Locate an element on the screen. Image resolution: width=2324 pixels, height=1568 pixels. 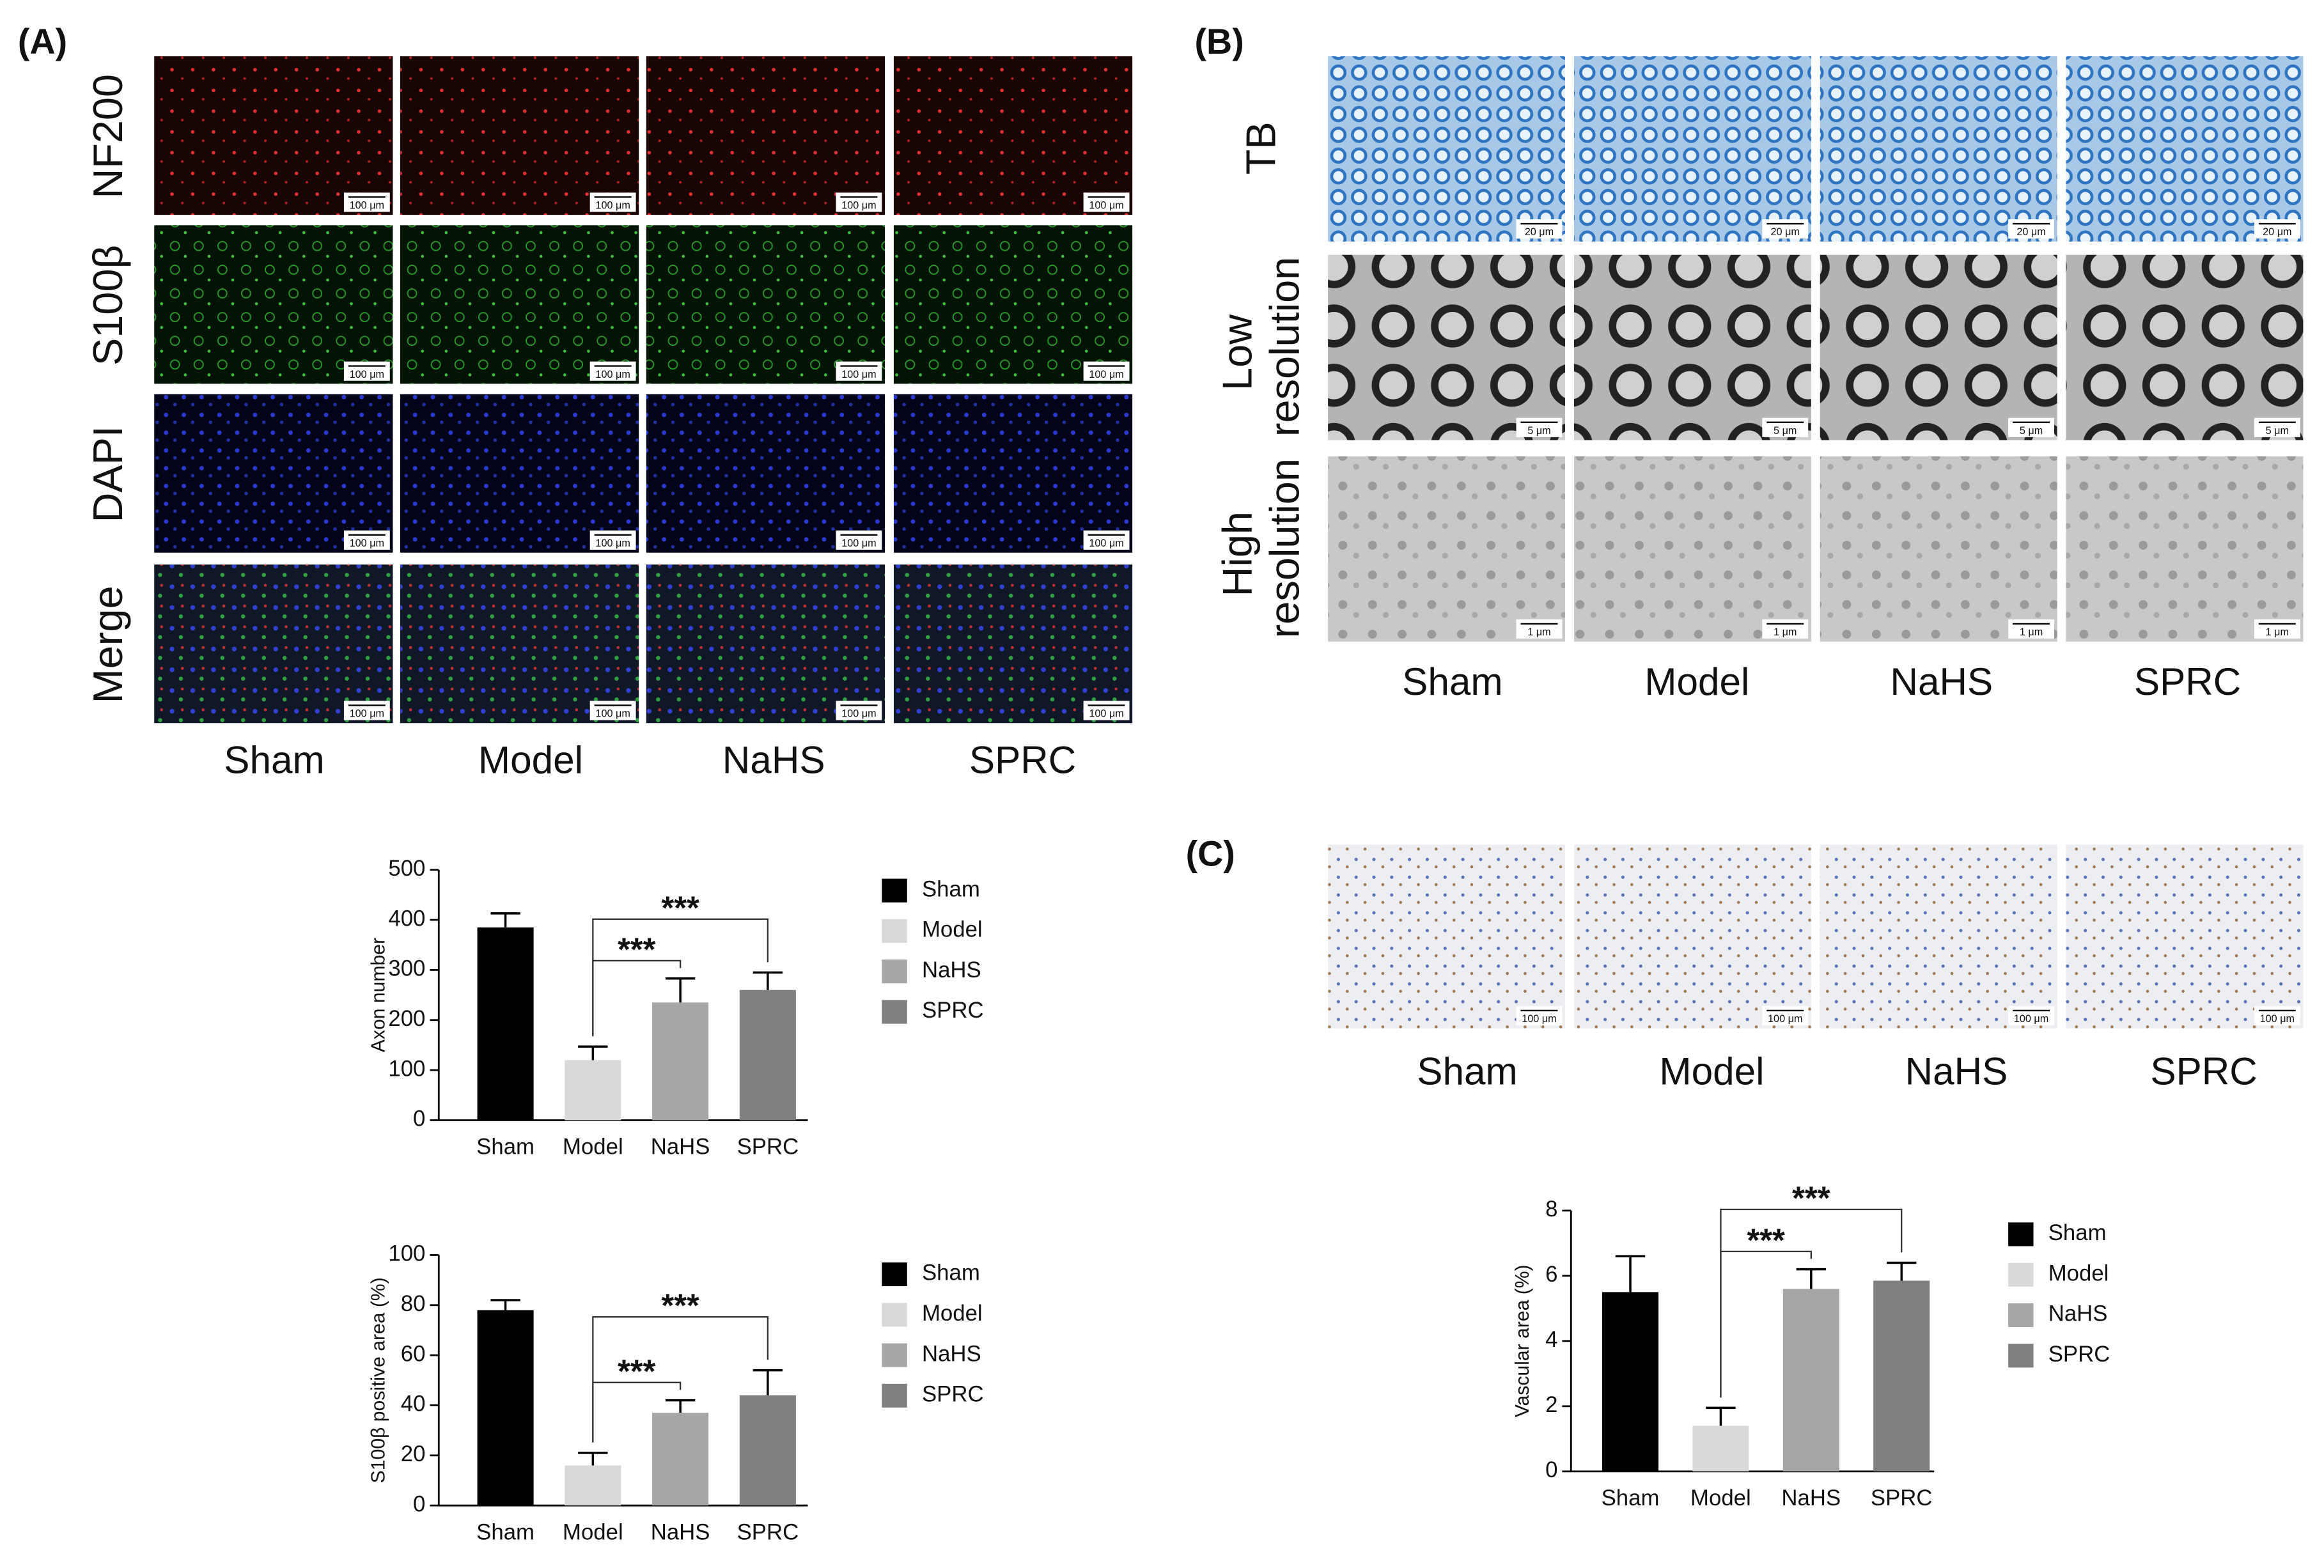
y-tick-label: 2 is located at coordinates (1551, 1405).